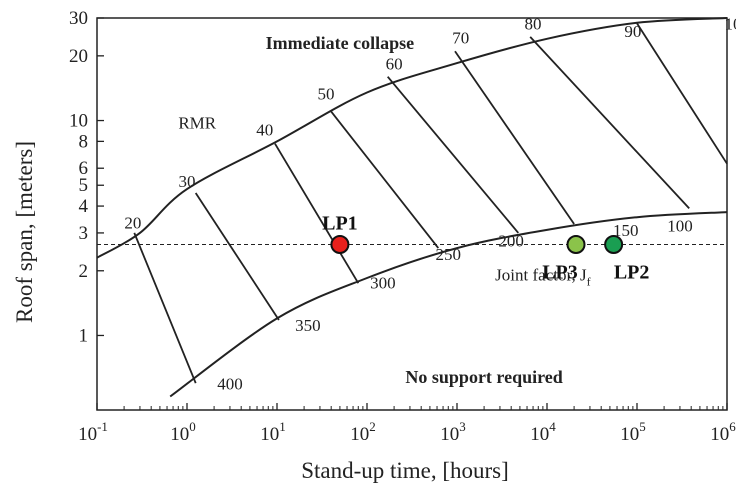 This screenshot has width=736, height=488. What do you see at coordinates (197, 122) in the screenshot?
I see `rmr-axis-label: RMR` at bounding box center [197, 122].